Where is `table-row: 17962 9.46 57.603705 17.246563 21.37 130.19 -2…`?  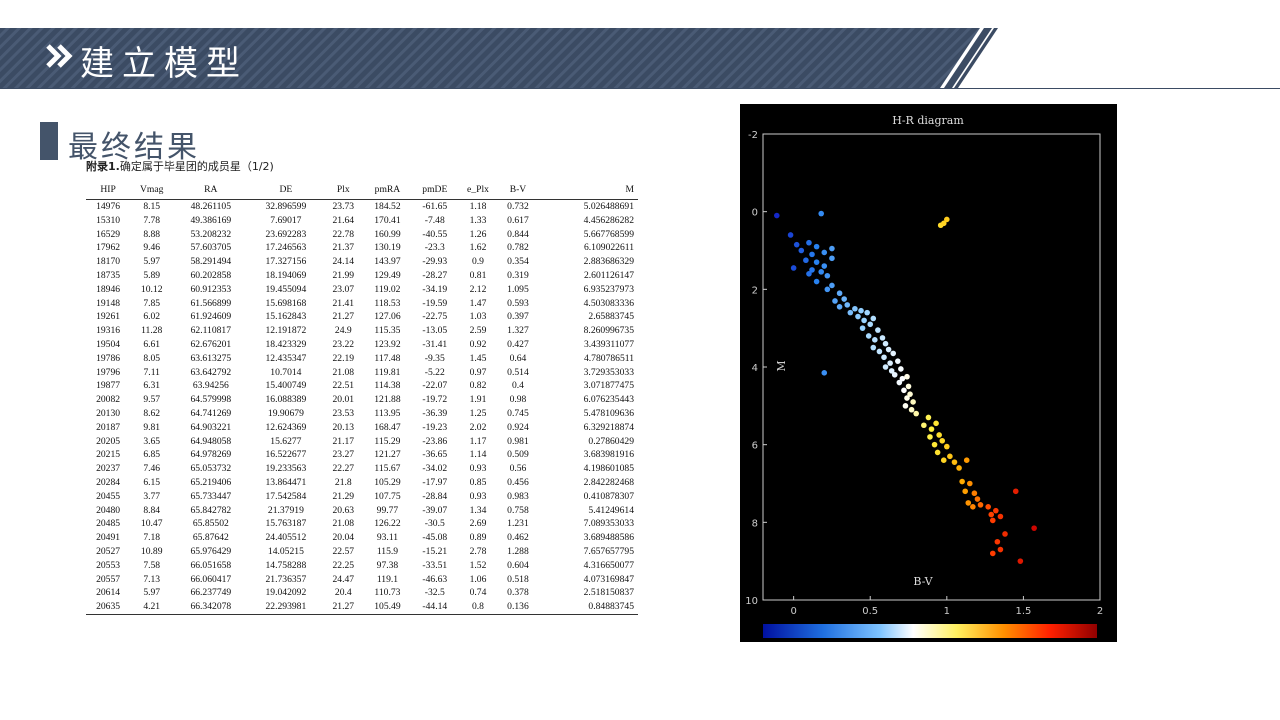 table-row: 17962 9.46 57.603705 17.246563 21.37 130.19 -2… is located at coordinates (362, 248).